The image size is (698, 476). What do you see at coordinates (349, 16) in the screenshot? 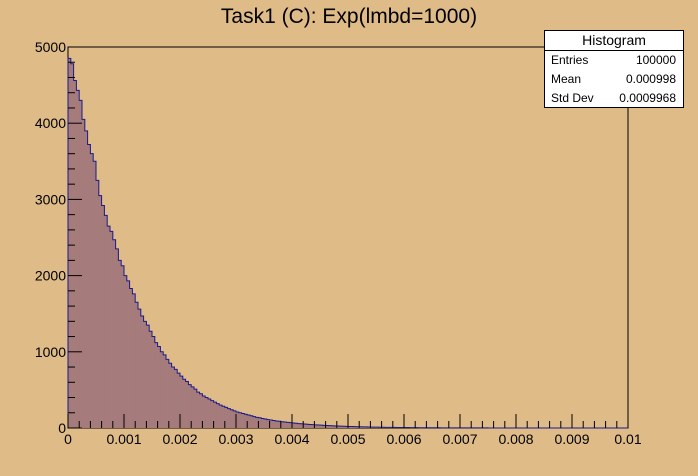
I see `chart-title: Task1 (C): Exp(lmbd=1000)` at bounding box center [349, 16].